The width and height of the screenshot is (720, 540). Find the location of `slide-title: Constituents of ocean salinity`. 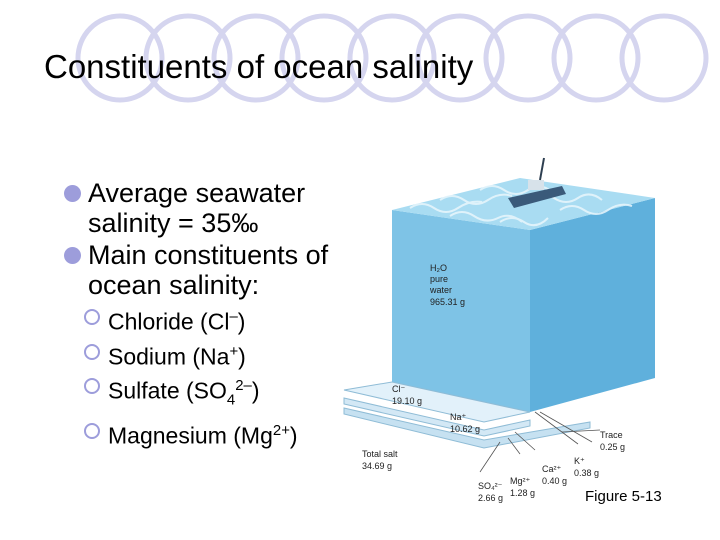

slide-title: Constituents of ocean salinity is located at coordinates (259, 66).